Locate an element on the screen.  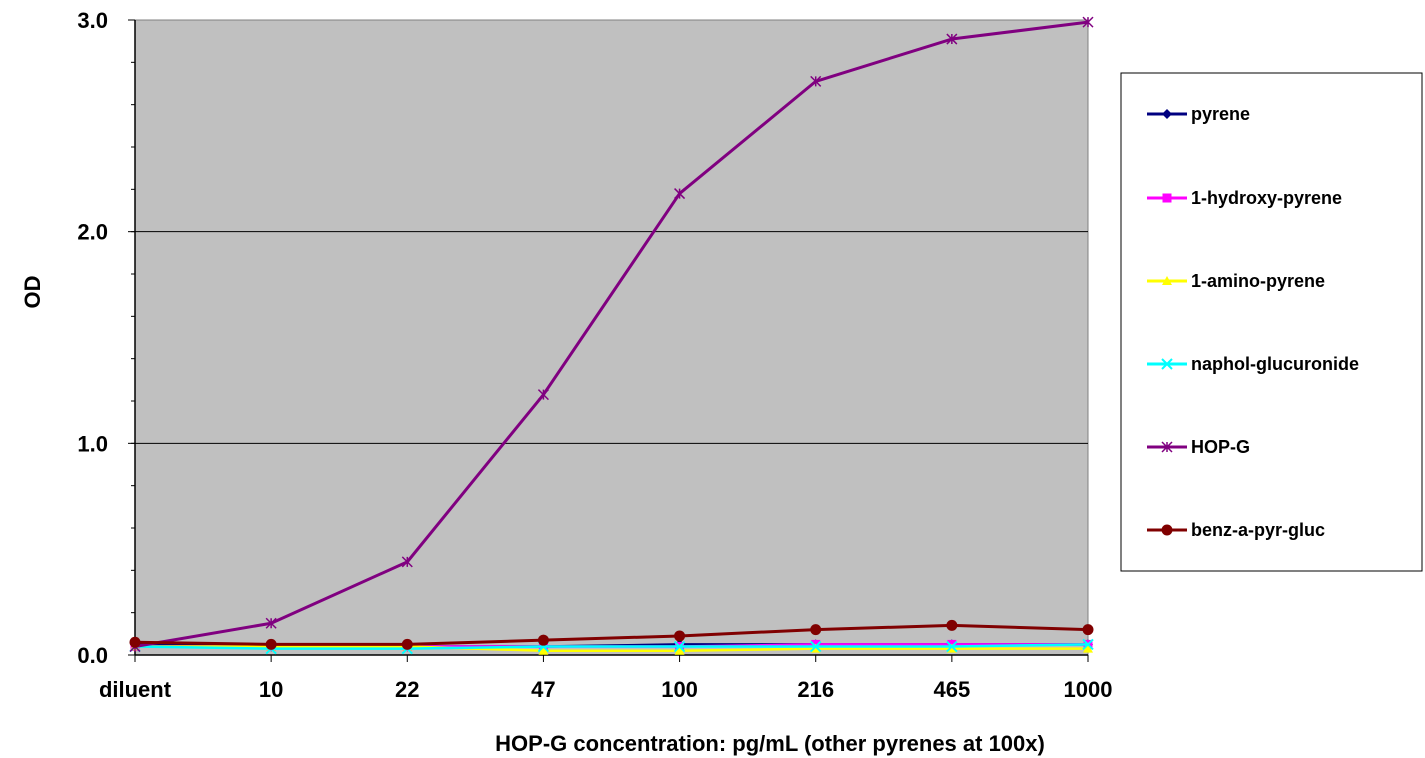
y-tick-label: 3.0 is located at coordinates (92, 20).